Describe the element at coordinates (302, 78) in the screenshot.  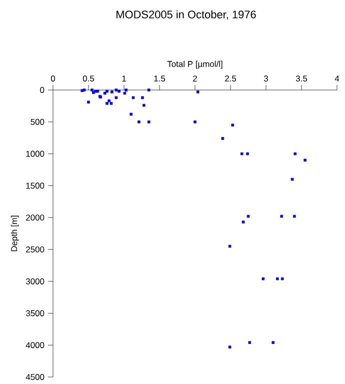
I see `x-tick-label: 3.5` at that location.